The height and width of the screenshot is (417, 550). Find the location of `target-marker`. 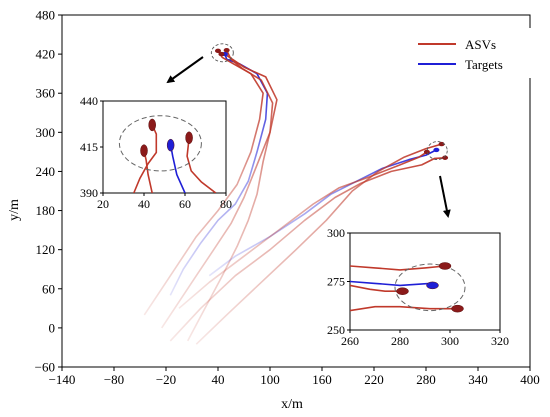

target-marker is located at coordinates (436, 150).